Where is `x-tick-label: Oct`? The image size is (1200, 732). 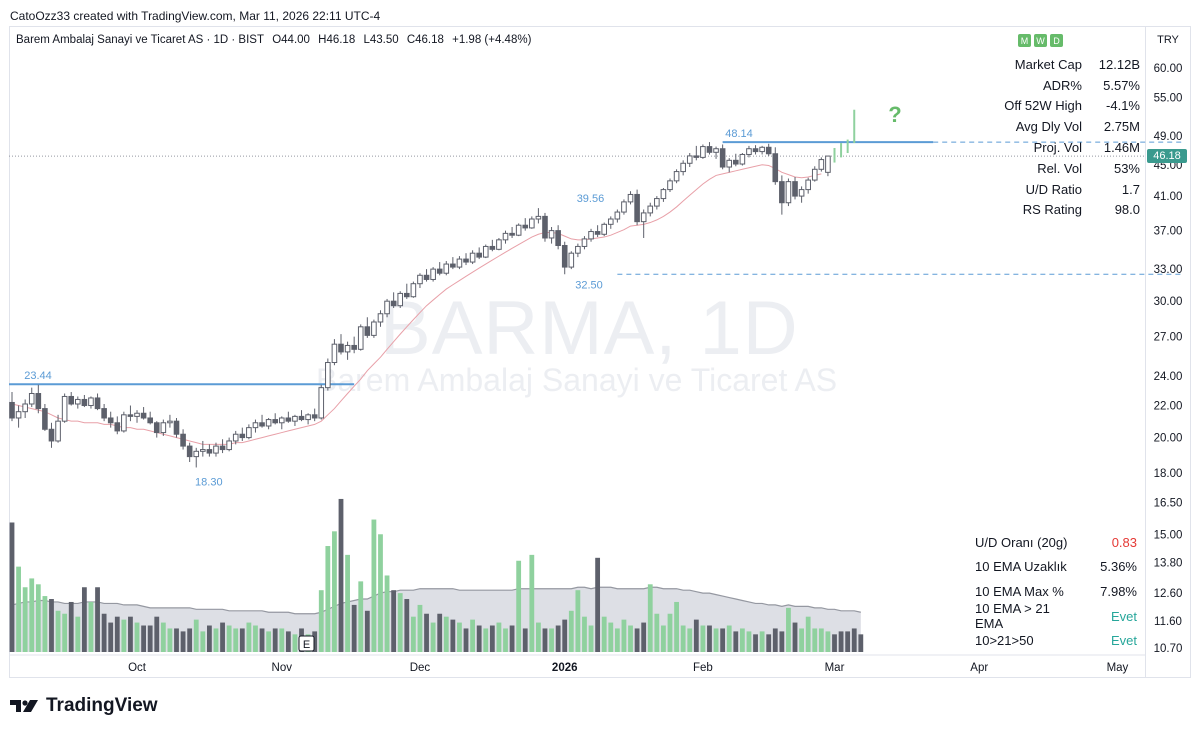
x-tick-label: Oct is located at coordinates (137, 668).